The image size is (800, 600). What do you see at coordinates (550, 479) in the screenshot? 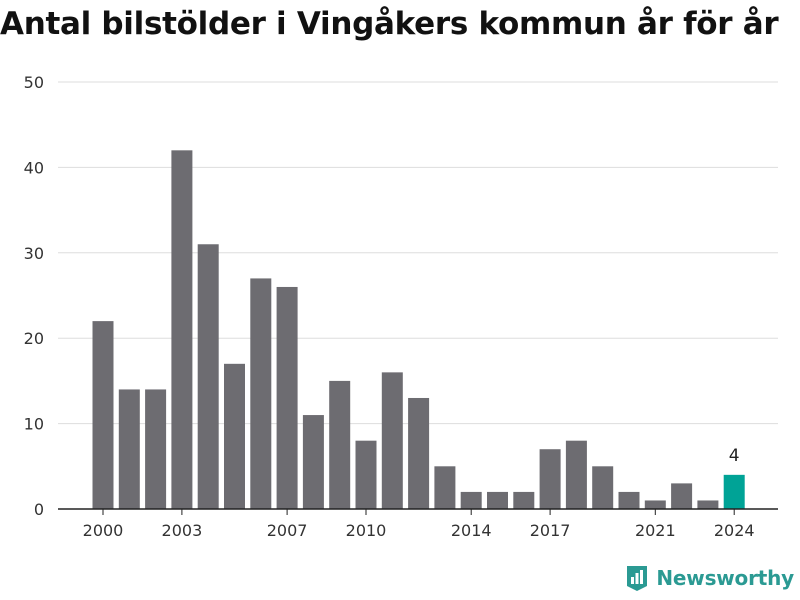
I see `bar-2017` at bounding box center [550, 479].